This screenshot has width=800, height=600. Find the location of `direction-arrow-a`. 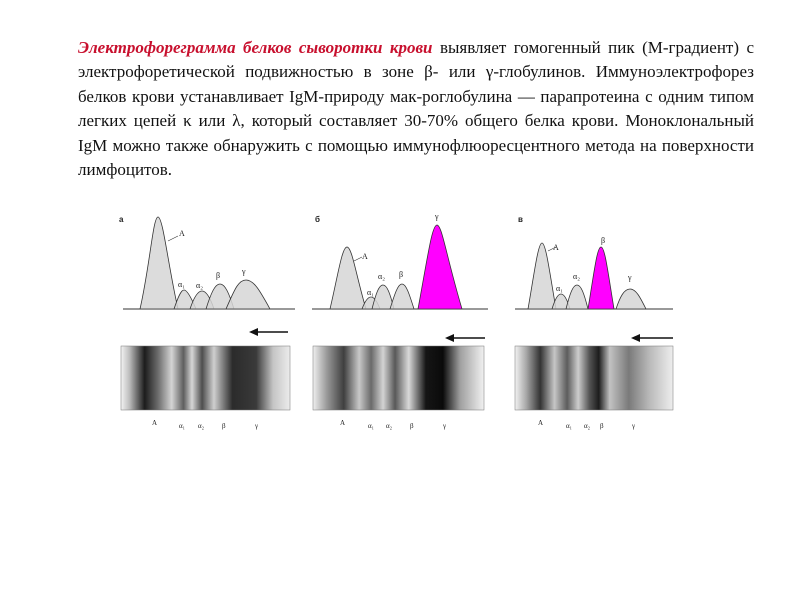

direction-arrow-a is located at coordinates (268, 332).